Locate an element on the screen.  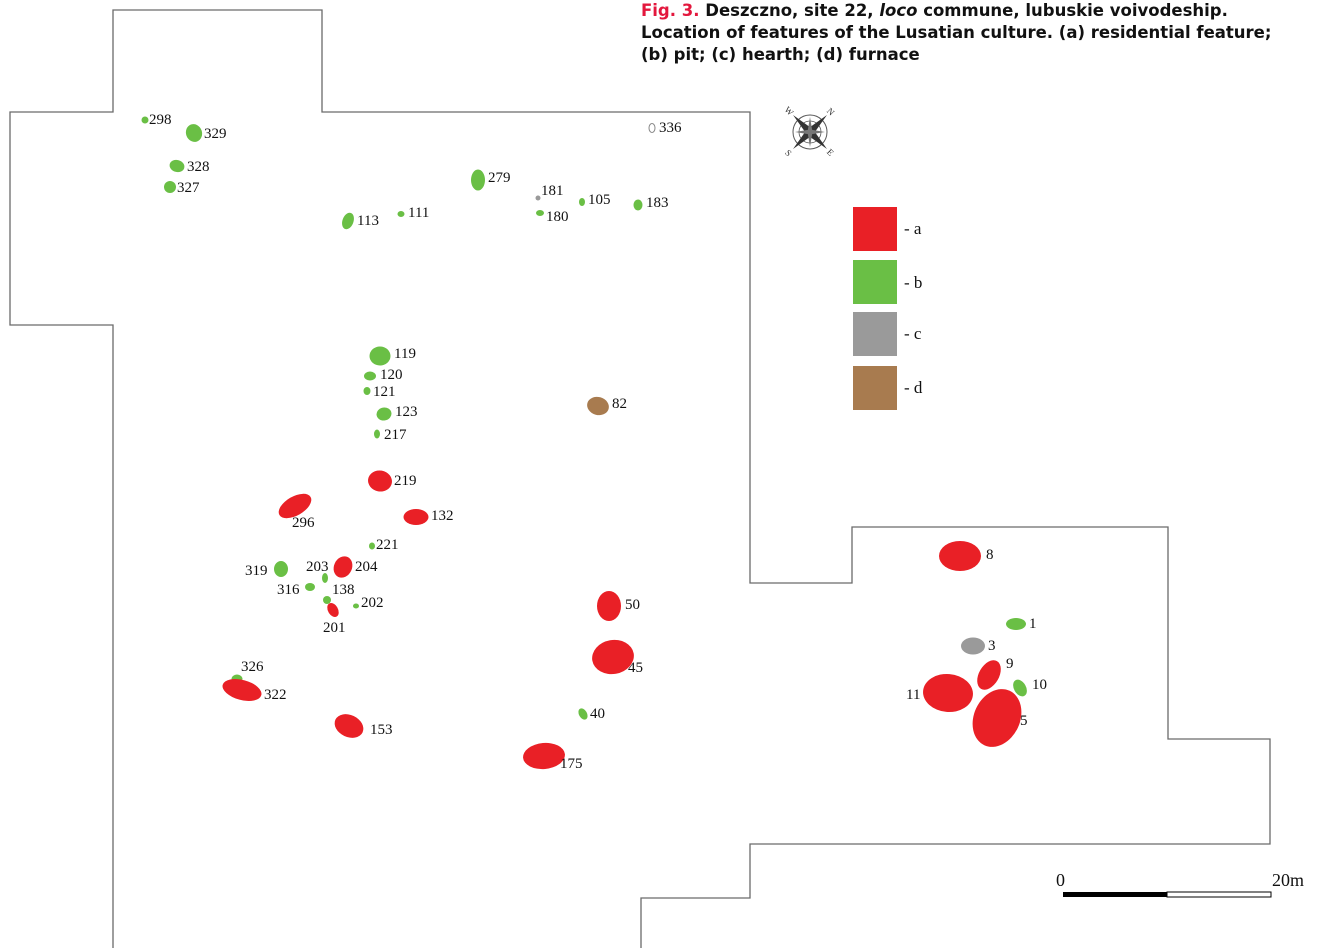
feature-label-111: 111 is located at coordinates (418, 213).